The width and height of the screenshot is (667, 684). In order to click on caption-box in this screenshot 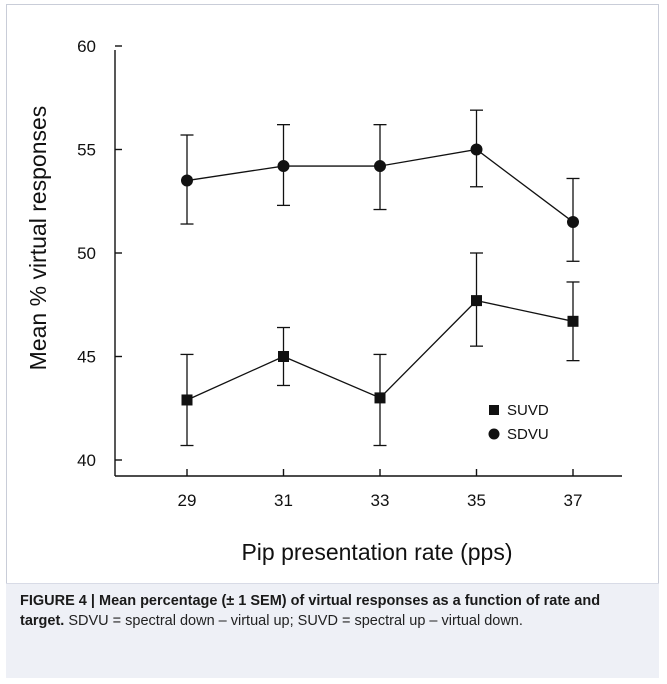, I will do `click(332, 630)`.